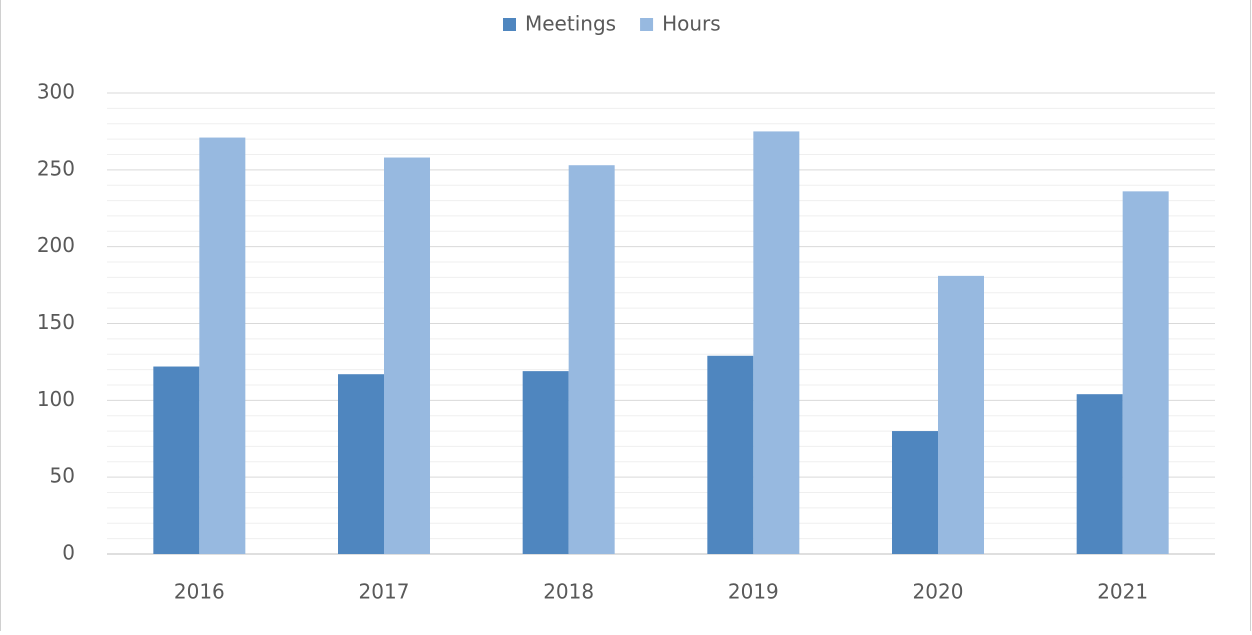 The width and height of the screenshot is (1252, 635). I want to click on x-tick-label: 2017, so click(384, 592).